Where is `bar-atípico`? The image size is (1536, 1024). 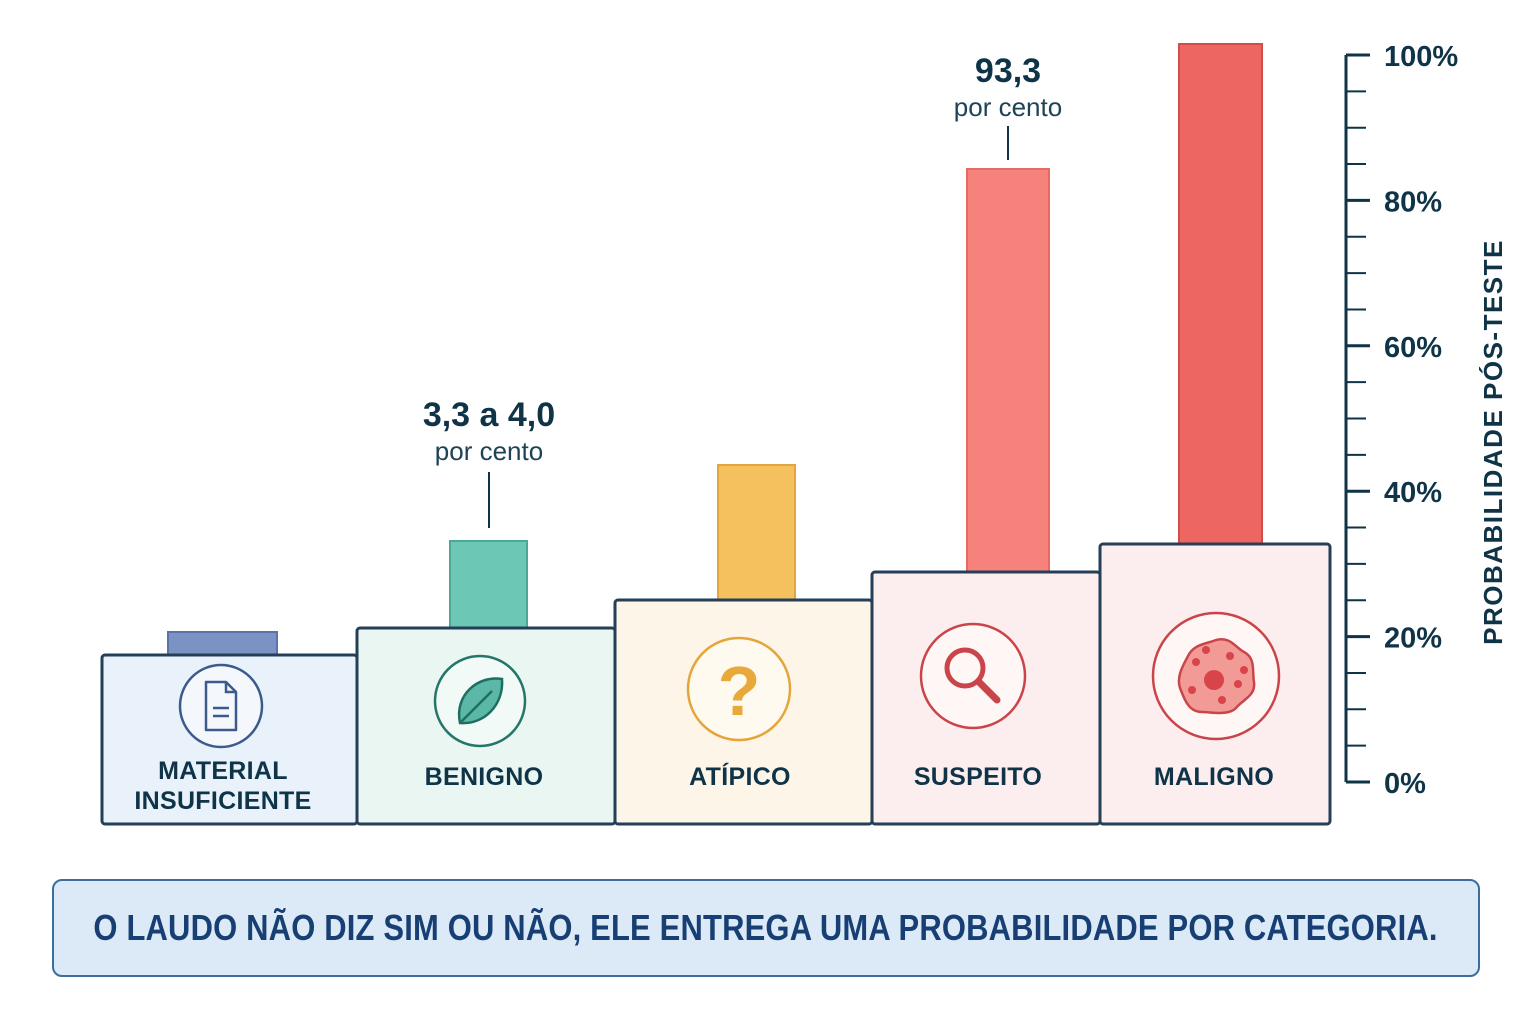
bar-atípico is located at coordinates (756, 534).